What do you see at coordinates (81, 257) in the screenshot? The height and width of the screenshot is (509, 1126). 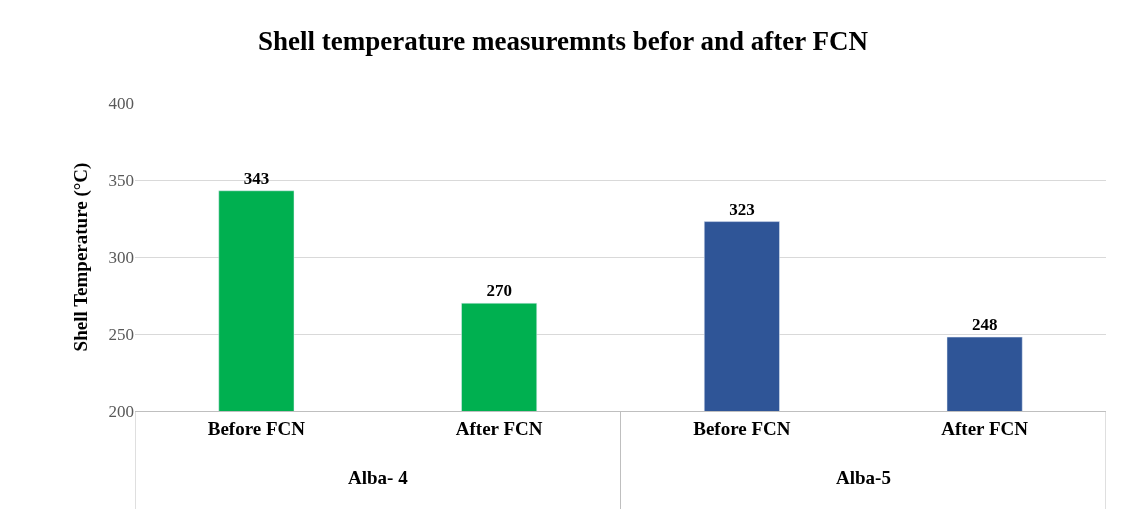 I see `y-axis-title: Shell Temperature (°C)` at bounding box center [81, 257].